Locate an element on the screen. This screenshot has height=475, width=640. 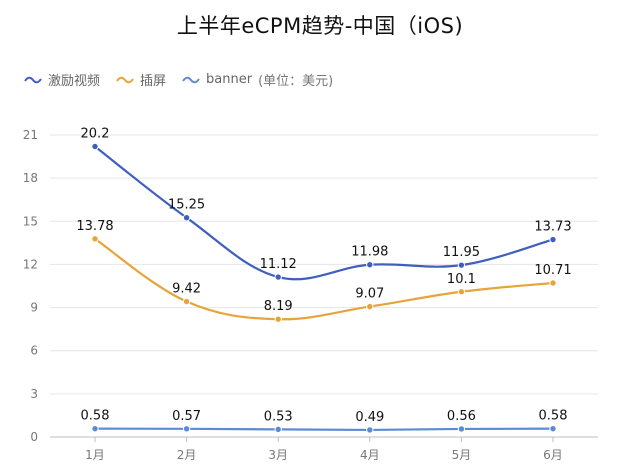
data-label: 10.71 is located at coordinates (552, 270).